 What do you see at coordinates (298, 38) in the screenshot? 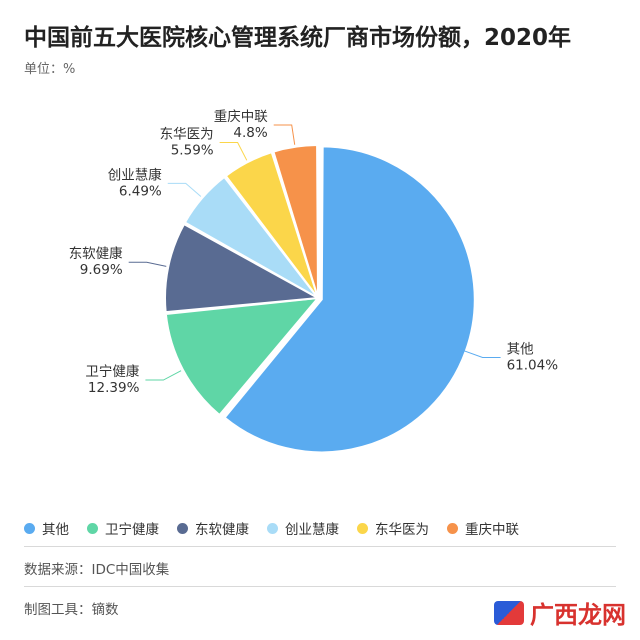
I see `chart-title: 中国前五大医院核心管理系统厂商市场份额，2020年` at bounding box center [298, 38].